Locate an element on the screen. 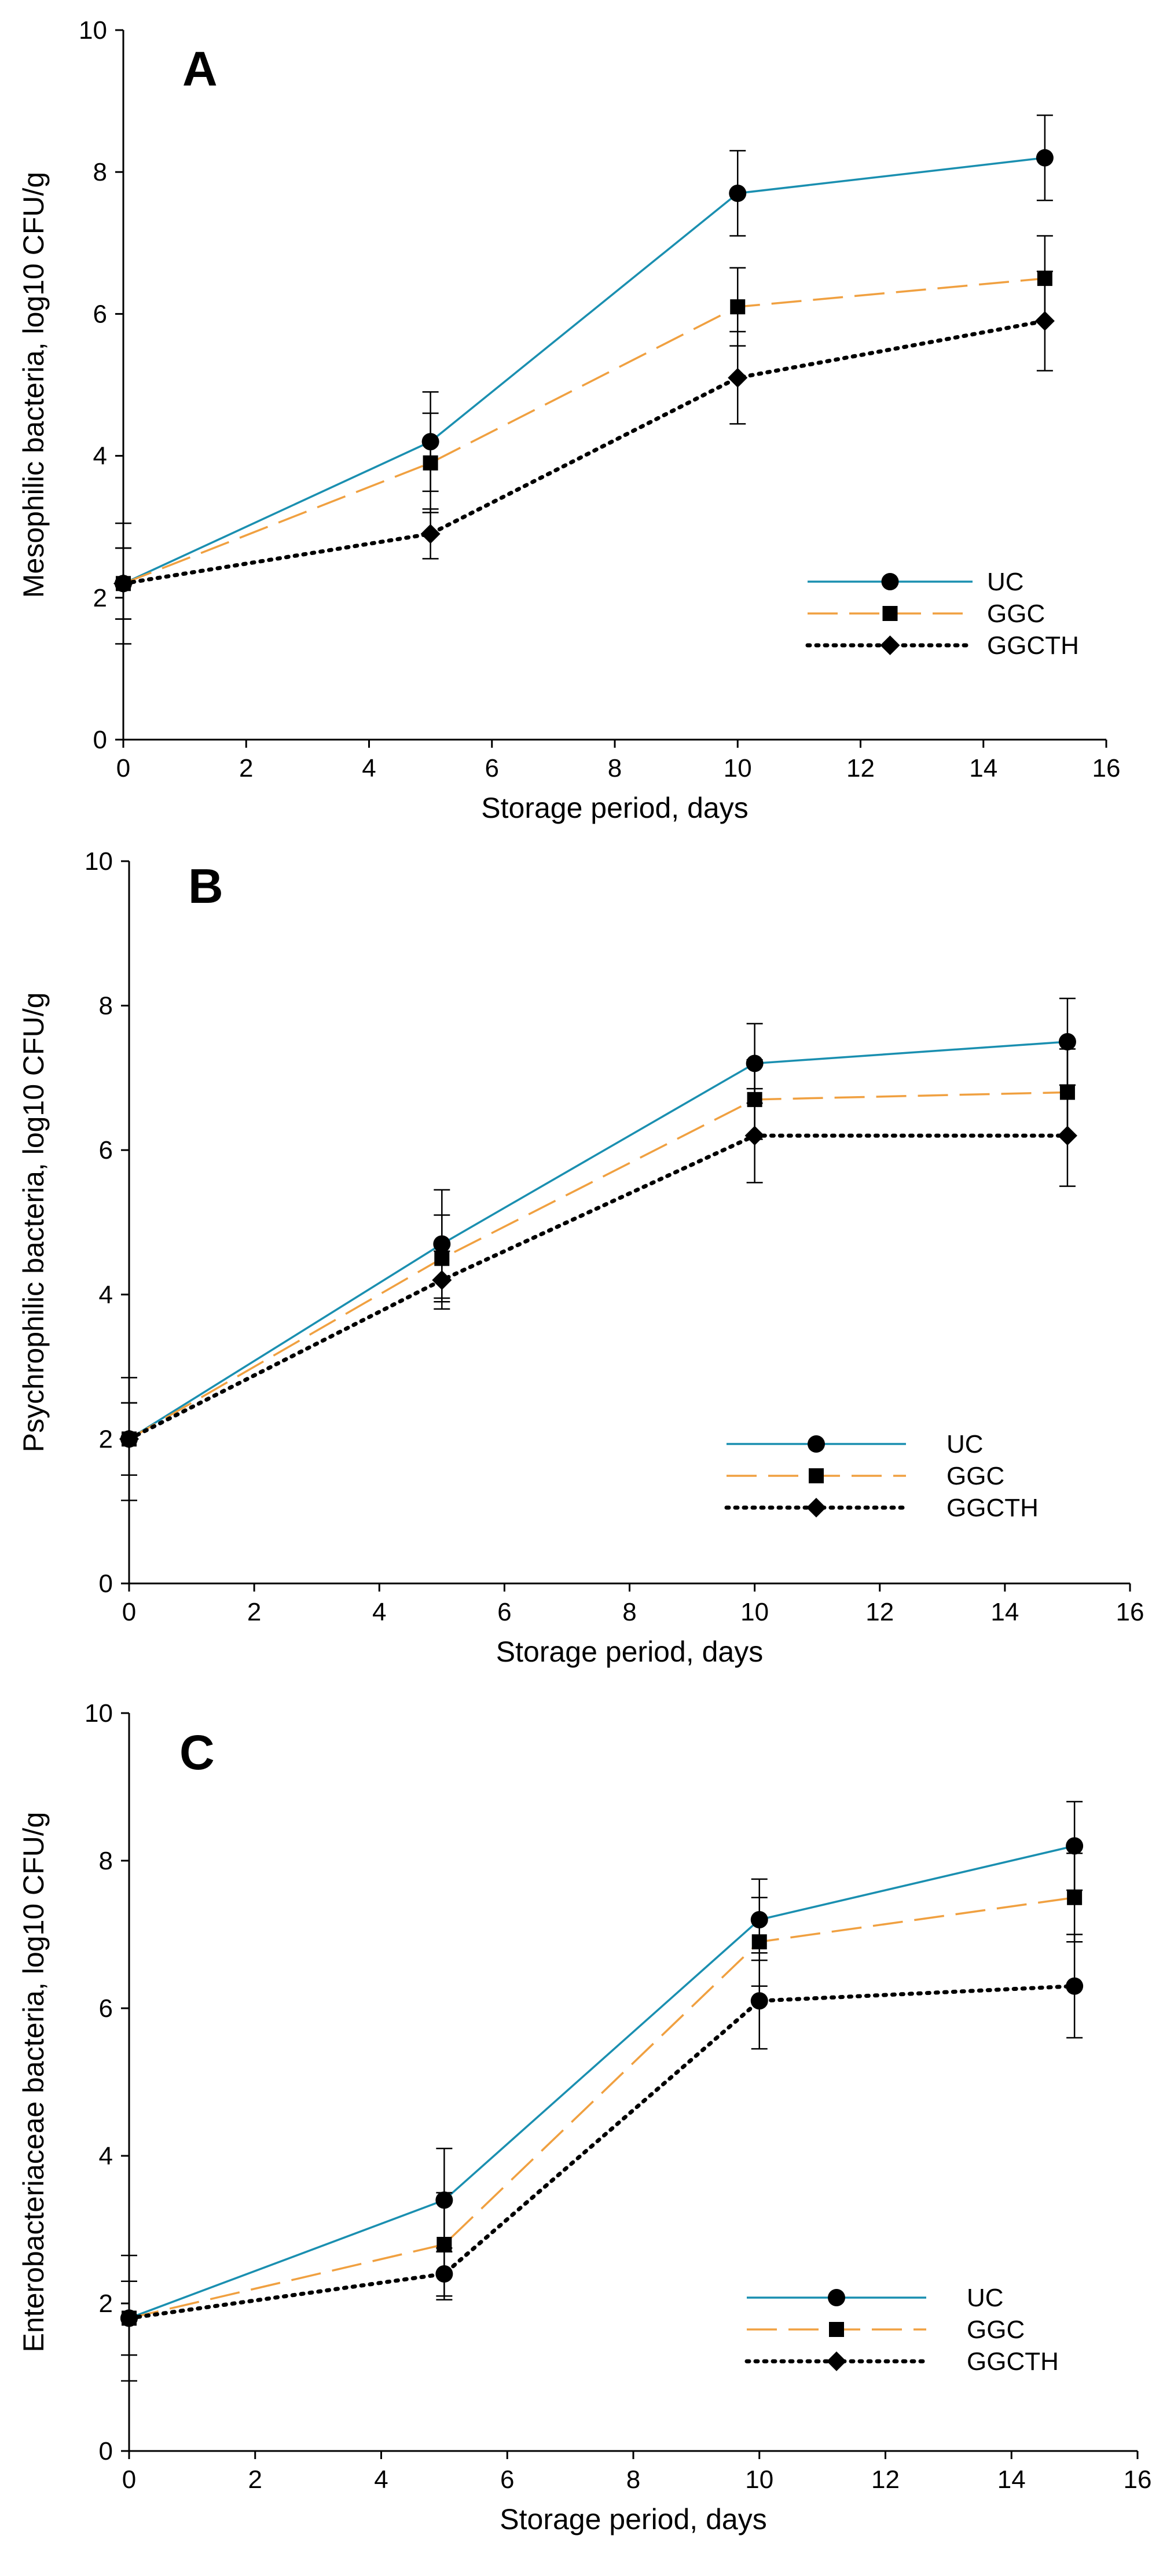 The height and width of the screenshot is (2576, 1174). y-axis-title: Psychrophilic bacteria, log10 CFU/g is located at coordinates (33, 1223).